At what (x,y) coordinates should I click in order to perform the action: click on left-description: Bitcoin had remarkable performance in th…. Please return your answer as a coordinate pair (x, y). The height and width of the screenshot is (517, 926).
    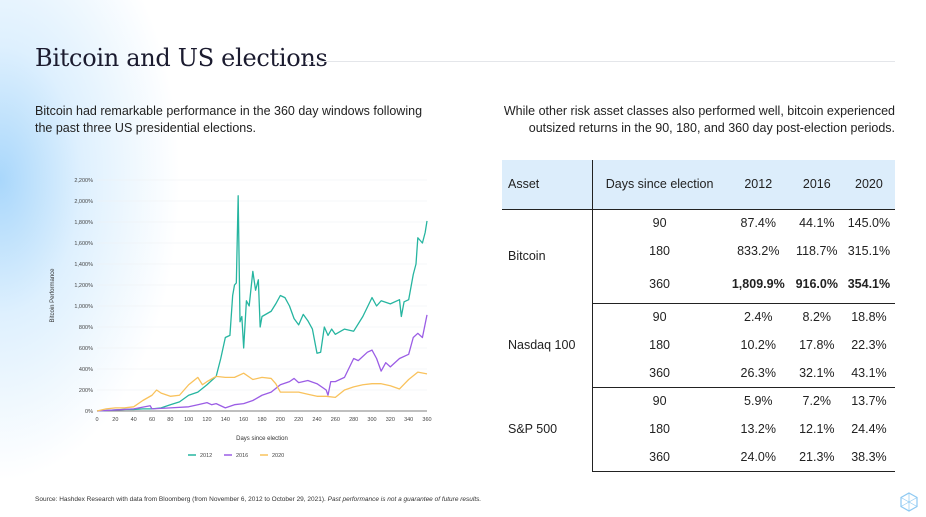
    Looking at the image, I should click on (229, 119).